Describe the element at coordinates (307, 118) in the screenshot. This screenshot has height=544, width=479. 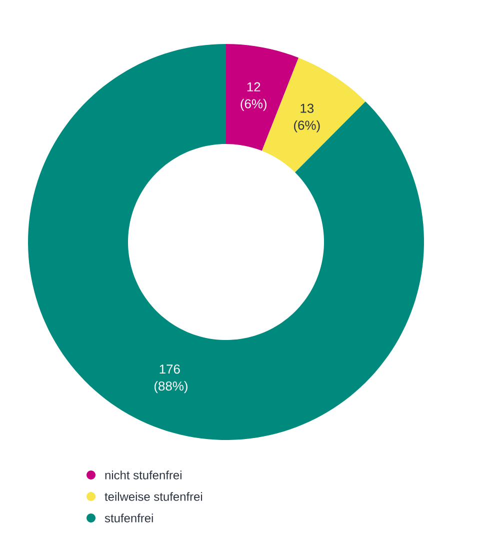
I see `data-label: 13 (6%)` at that location.